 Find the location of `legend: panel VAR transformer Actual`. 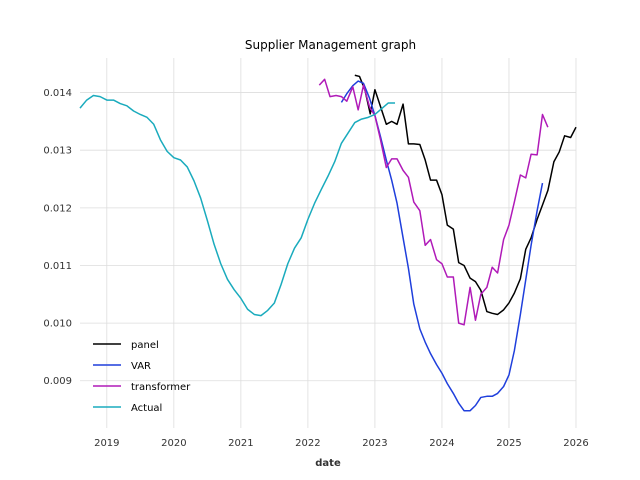

legend: panel VAR transformer Actual is located at coordinates (142, 377).